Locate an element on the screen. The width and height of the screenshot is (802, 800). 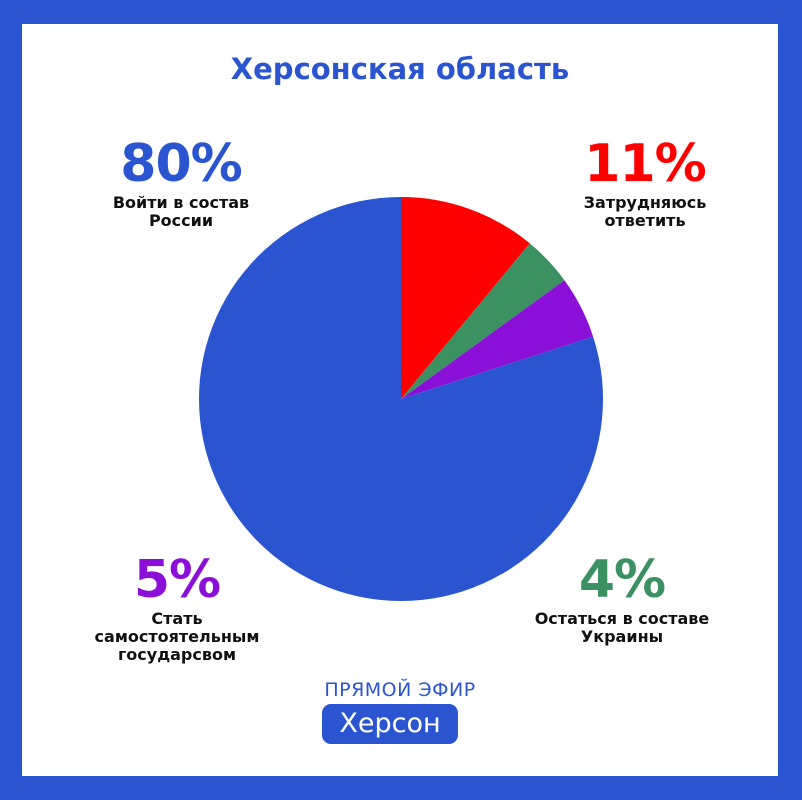
slice-independent is located at coordinates (497, 339).